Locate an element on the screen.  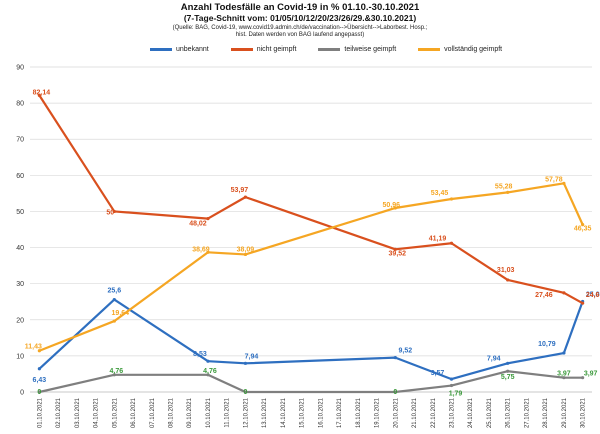
data-label: 82,14 is located at coordinates (42, 92).